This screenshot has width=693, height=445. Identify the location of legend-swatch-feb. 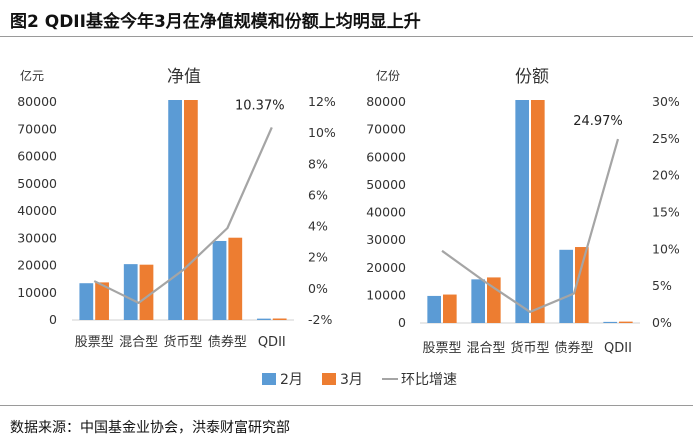
(269, 379).